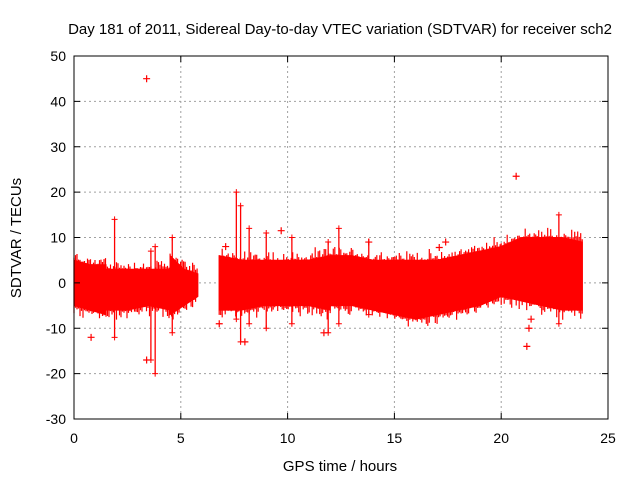  Describe the element at coordinates (62, 283) in the screenshot. I see `y-tick-label: 0` at that location.